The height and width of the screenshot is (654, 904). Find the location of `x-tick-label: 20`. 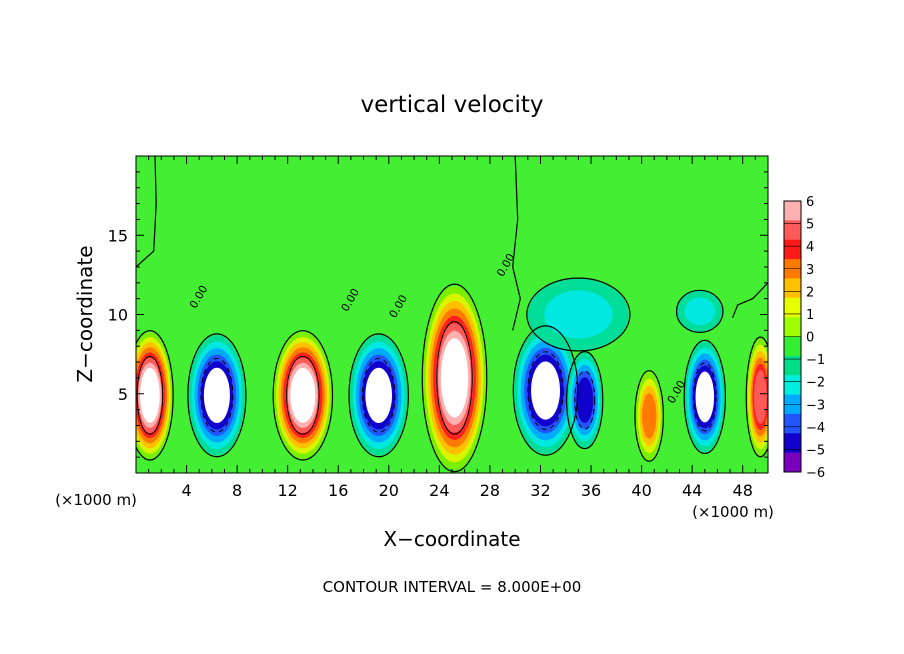

x-tick-label: 20 is located at coordinates (389, 490).